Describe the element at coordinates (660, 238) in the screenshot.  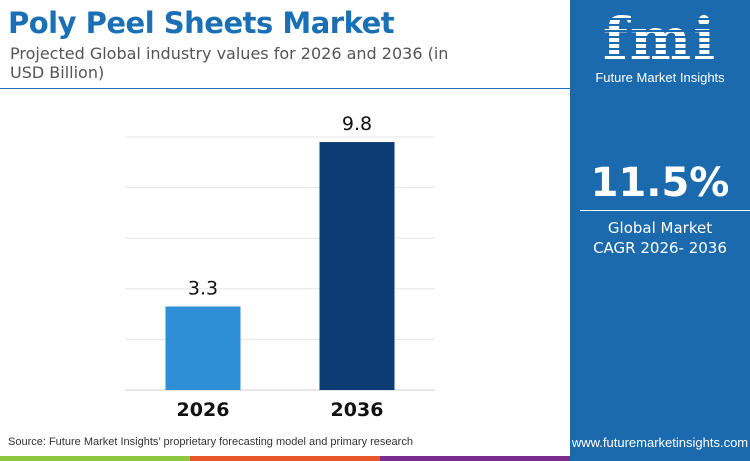
I see `cagr-label: Global Market CAGR 2026- 2036` at that location.